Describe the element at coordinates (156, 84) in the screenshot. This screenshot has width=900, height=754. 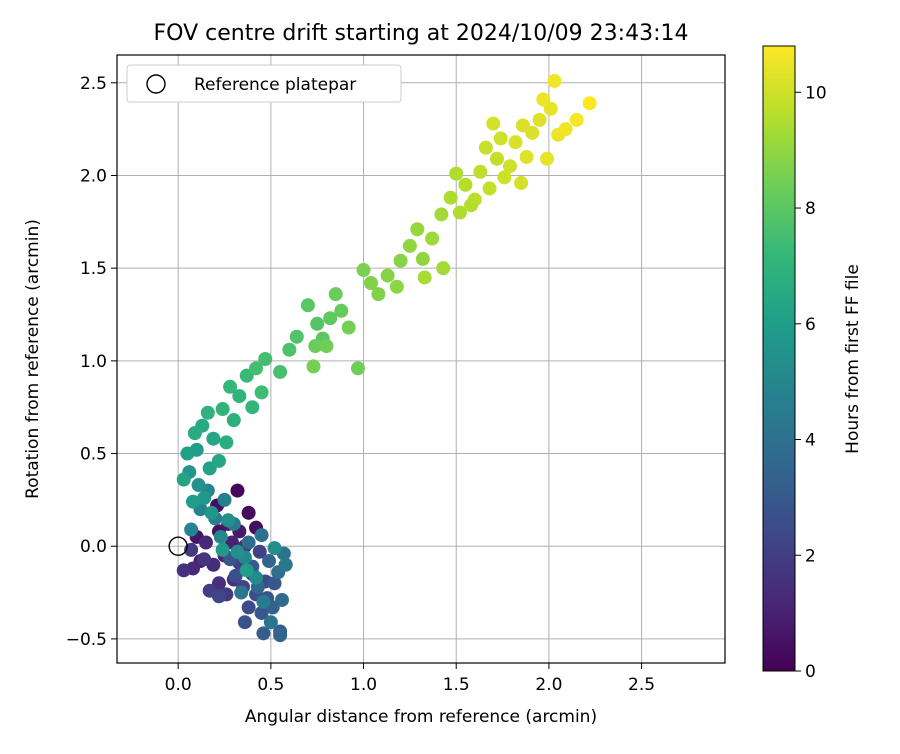
I see `legend-open-circle-icon` at that location.